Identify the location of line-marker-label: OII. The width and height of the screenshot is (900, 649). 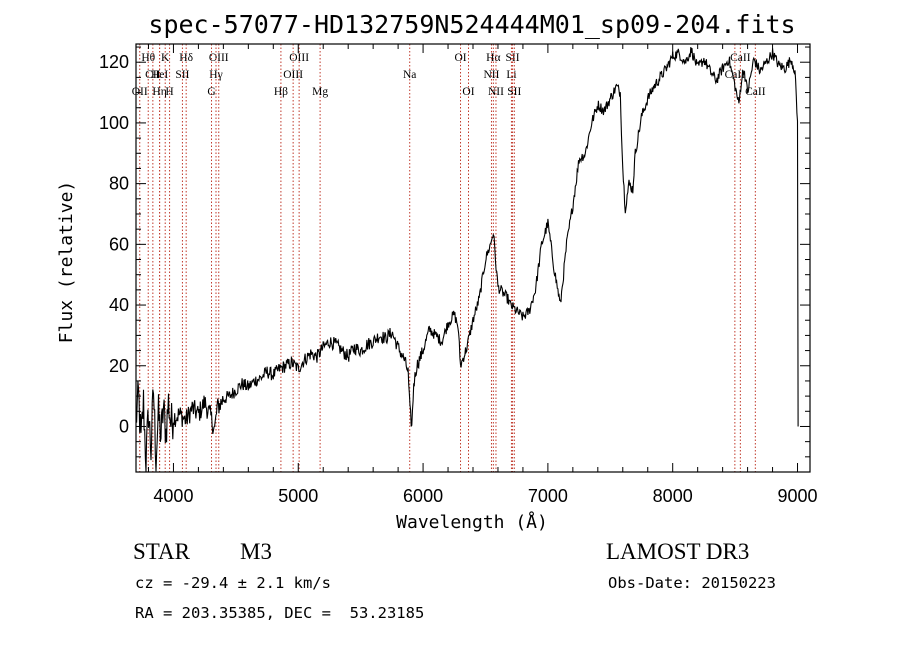
(140, 92).